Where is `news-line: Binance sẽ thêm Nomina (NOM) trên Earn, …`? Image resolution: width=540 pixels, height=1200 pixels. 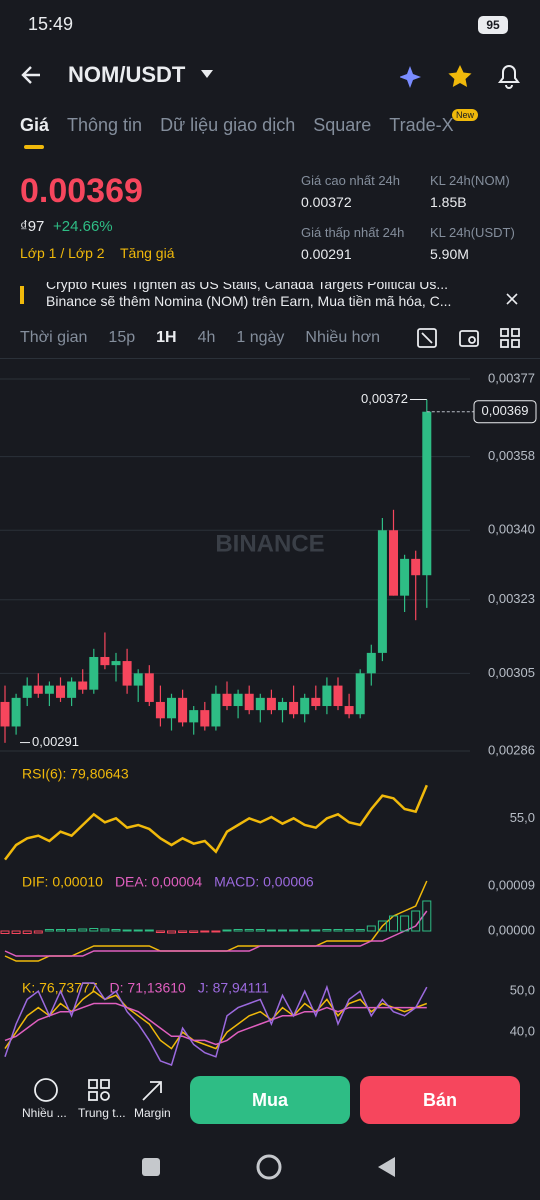 news-line: Binance sẽ thêm Nomina (NOM) trên Earn, … is located at coordinates (249, 301).